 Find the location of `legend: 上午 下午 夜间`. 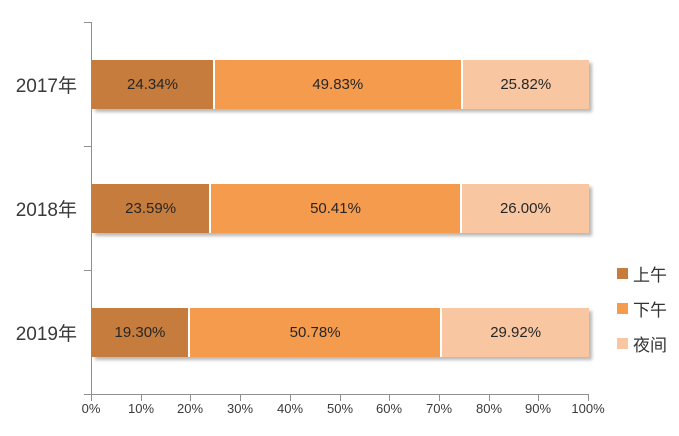

legend: 上午 下午 夜间 is located at coordinates (642, 313).